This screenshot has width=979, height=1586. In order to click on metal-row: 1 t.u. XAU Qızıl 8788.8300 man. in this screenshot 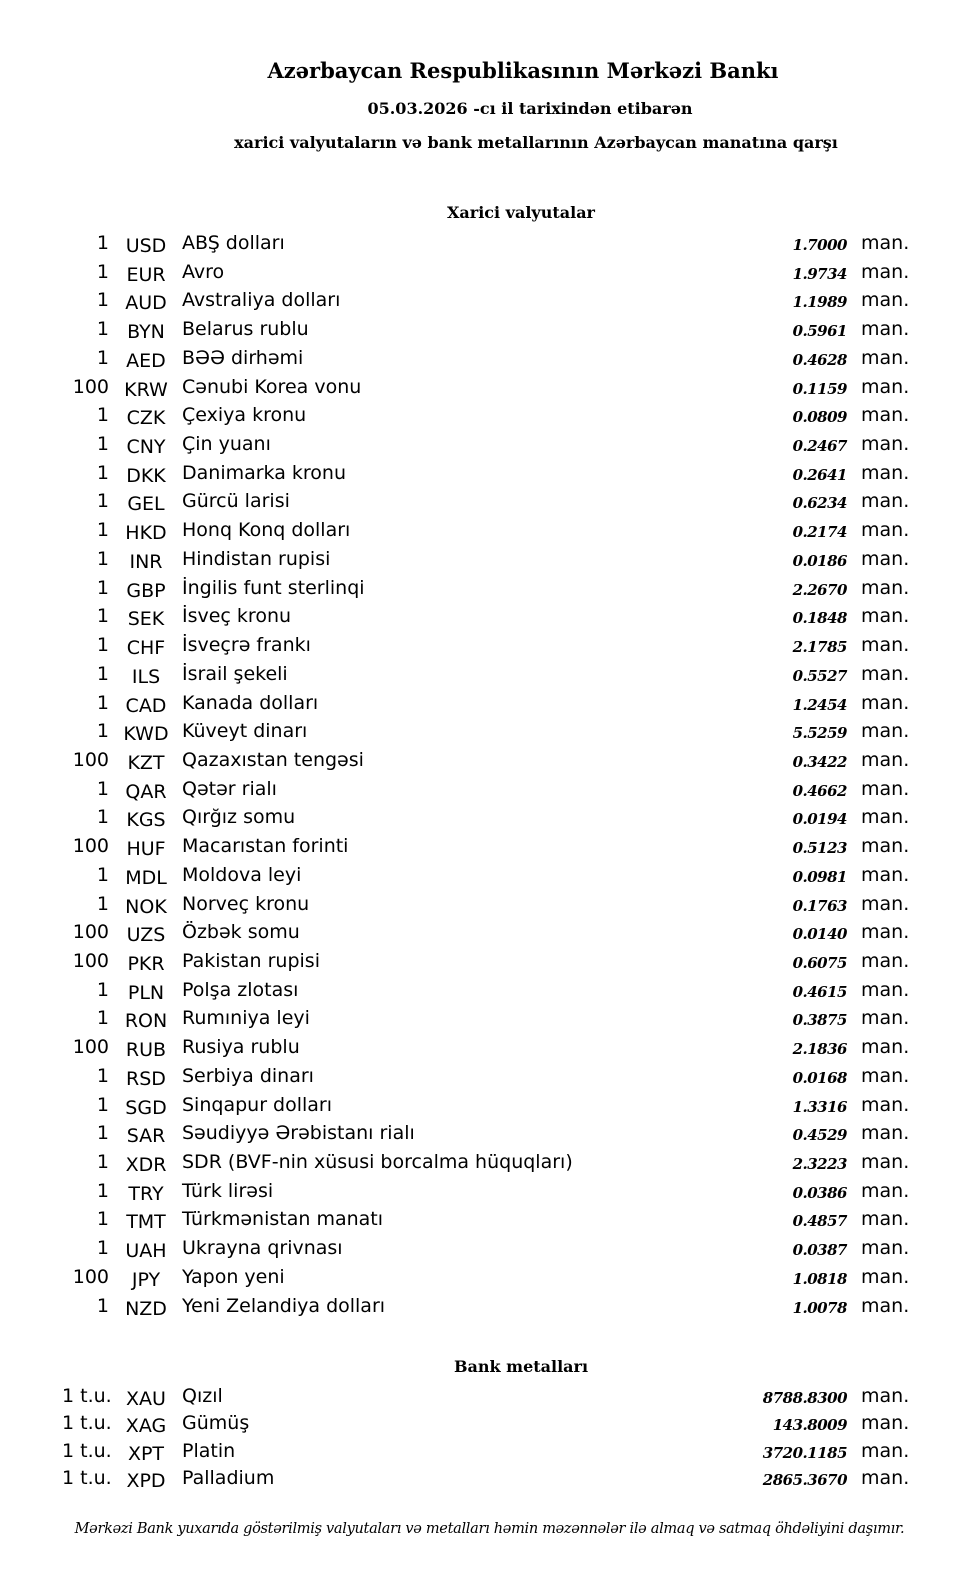, I will do `click(489, 1396)`.